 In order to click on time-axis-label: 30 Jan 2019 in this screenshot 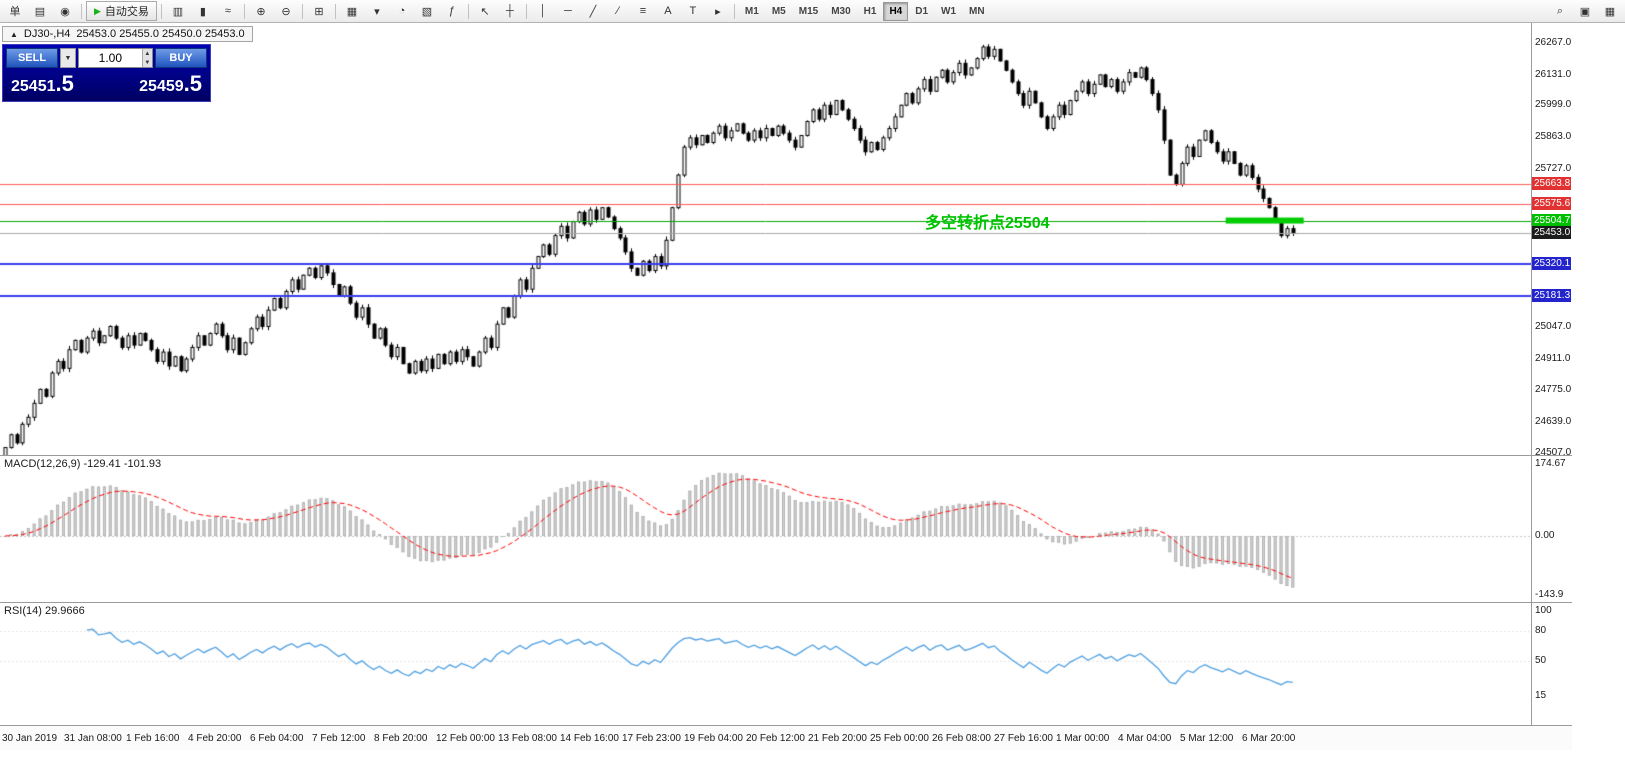, I will do `click(30, 738)`.